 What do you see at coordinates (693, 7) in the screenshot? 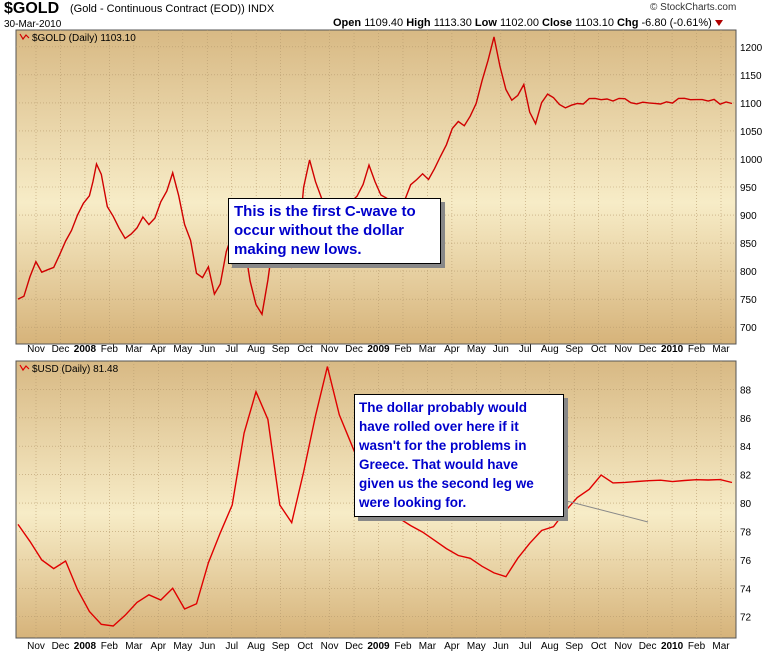
I see `brand-watermark: © StockCharts.com` at bounding box center [693, 7].